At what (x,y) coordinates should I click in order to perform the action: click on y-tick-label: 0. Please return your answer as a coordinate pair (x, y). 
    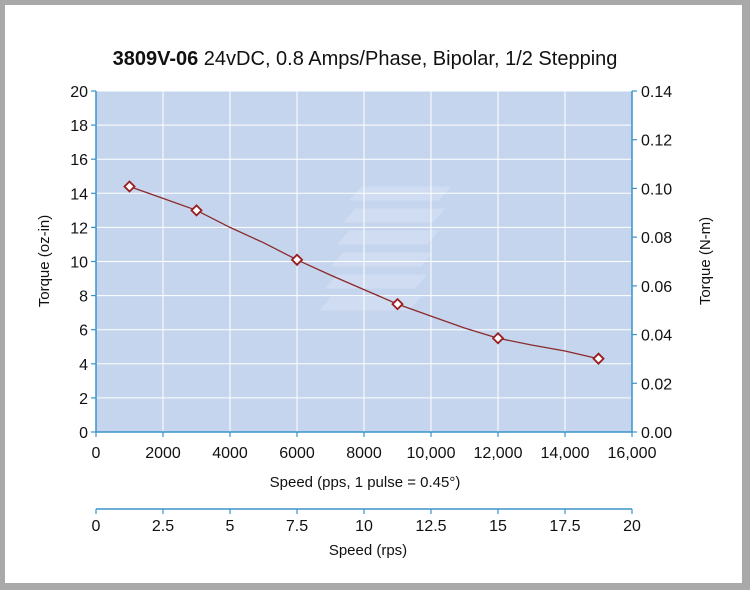
    Looking at the image, I should click on (83, 433).